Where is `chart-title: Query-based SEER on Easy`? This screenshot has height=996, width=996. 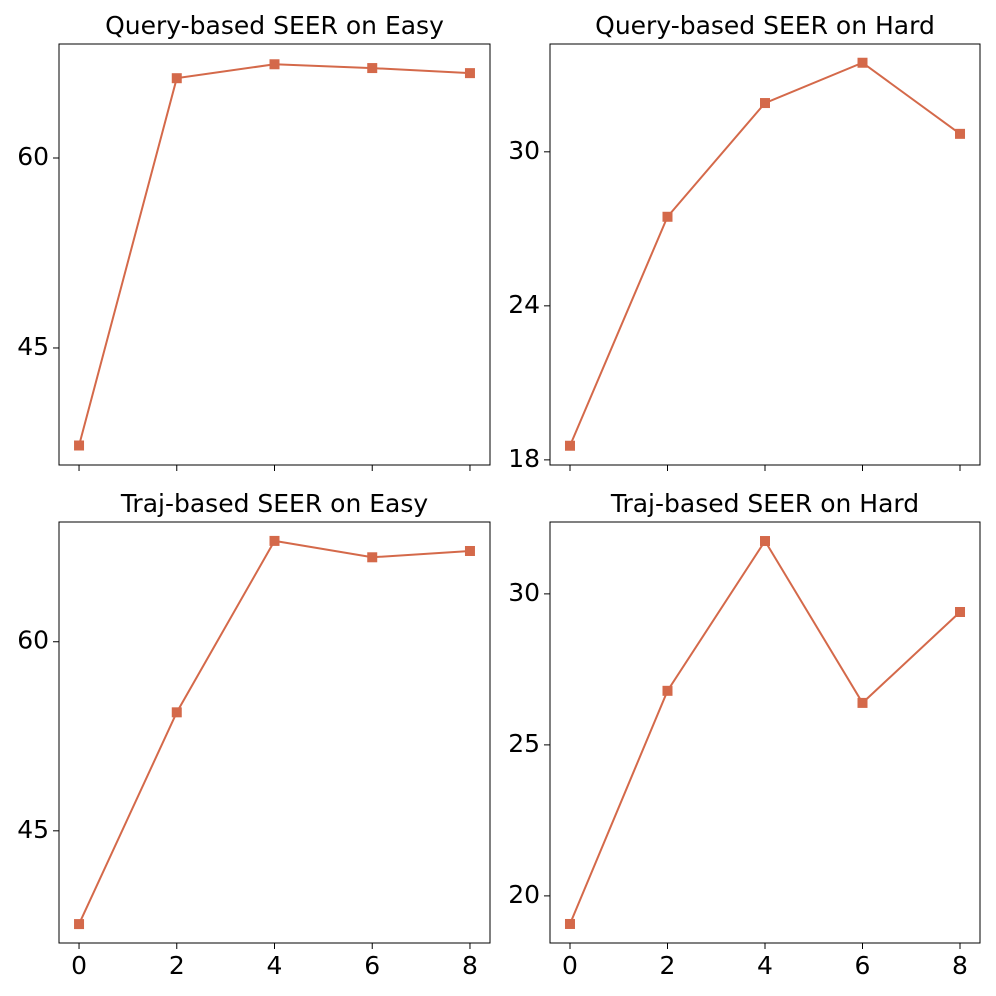 chart-title: Query-based SEER on Easy is located at coordinates (274, 25).